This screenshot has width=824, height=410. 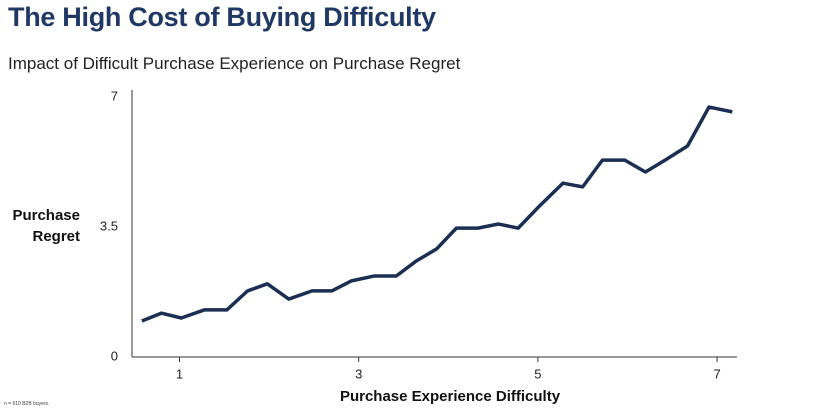 I want to click on y-tick-label: 3.5, so click(x=109, y=225).